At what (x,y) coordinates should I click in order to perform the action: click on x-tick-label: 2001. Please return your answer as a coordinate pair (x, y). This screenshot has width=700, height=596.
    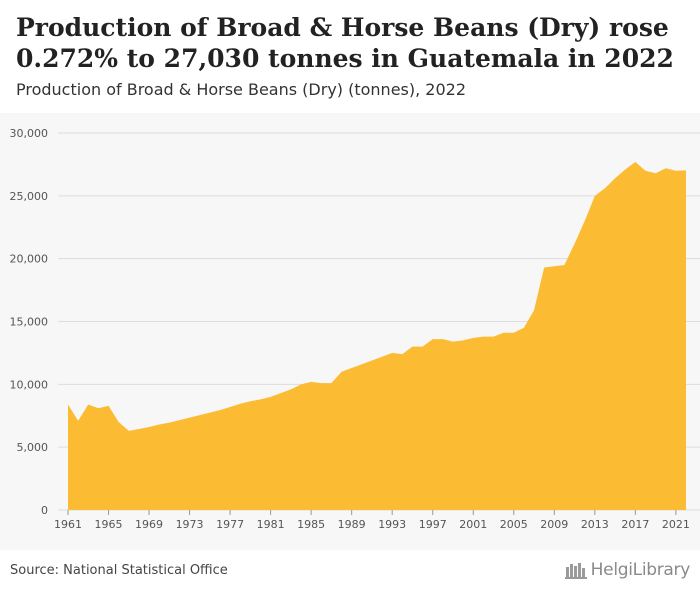
    Looking at the image, I should click on (473, 524).